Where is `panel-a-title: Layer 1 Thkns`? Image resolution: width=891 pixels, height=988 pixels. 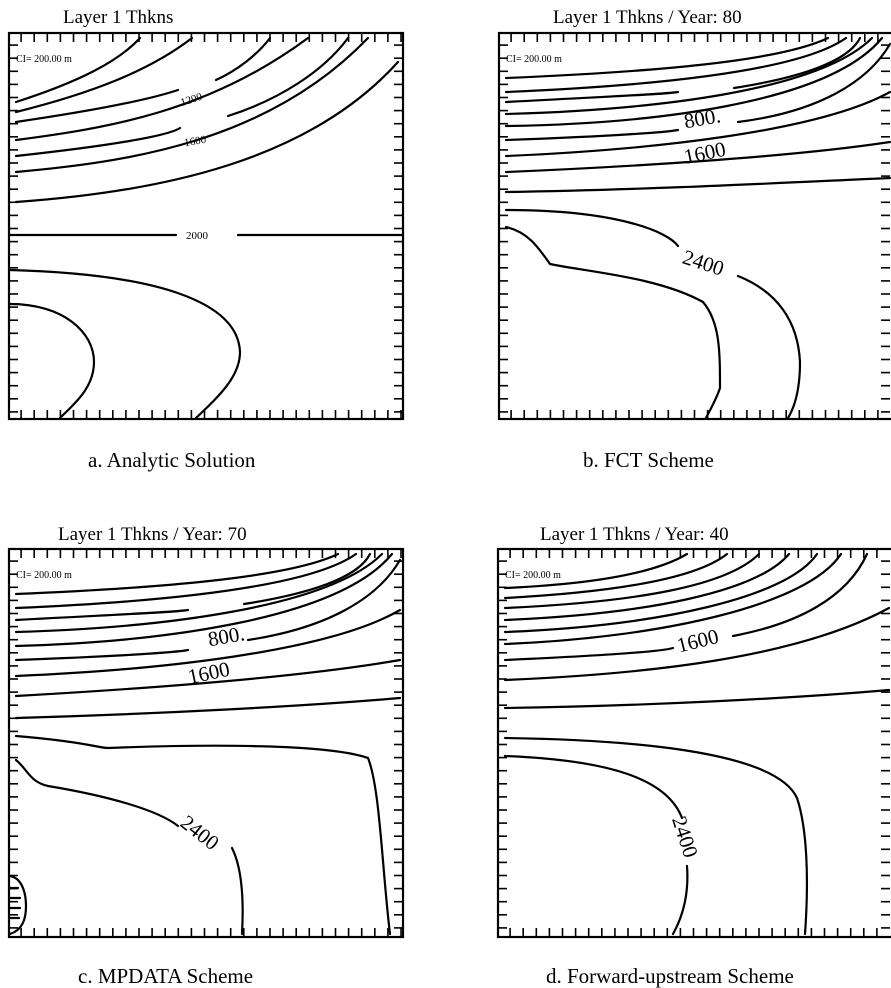 panel-a-title: Layer 1 Thkns is located at coordinates (118, 17).